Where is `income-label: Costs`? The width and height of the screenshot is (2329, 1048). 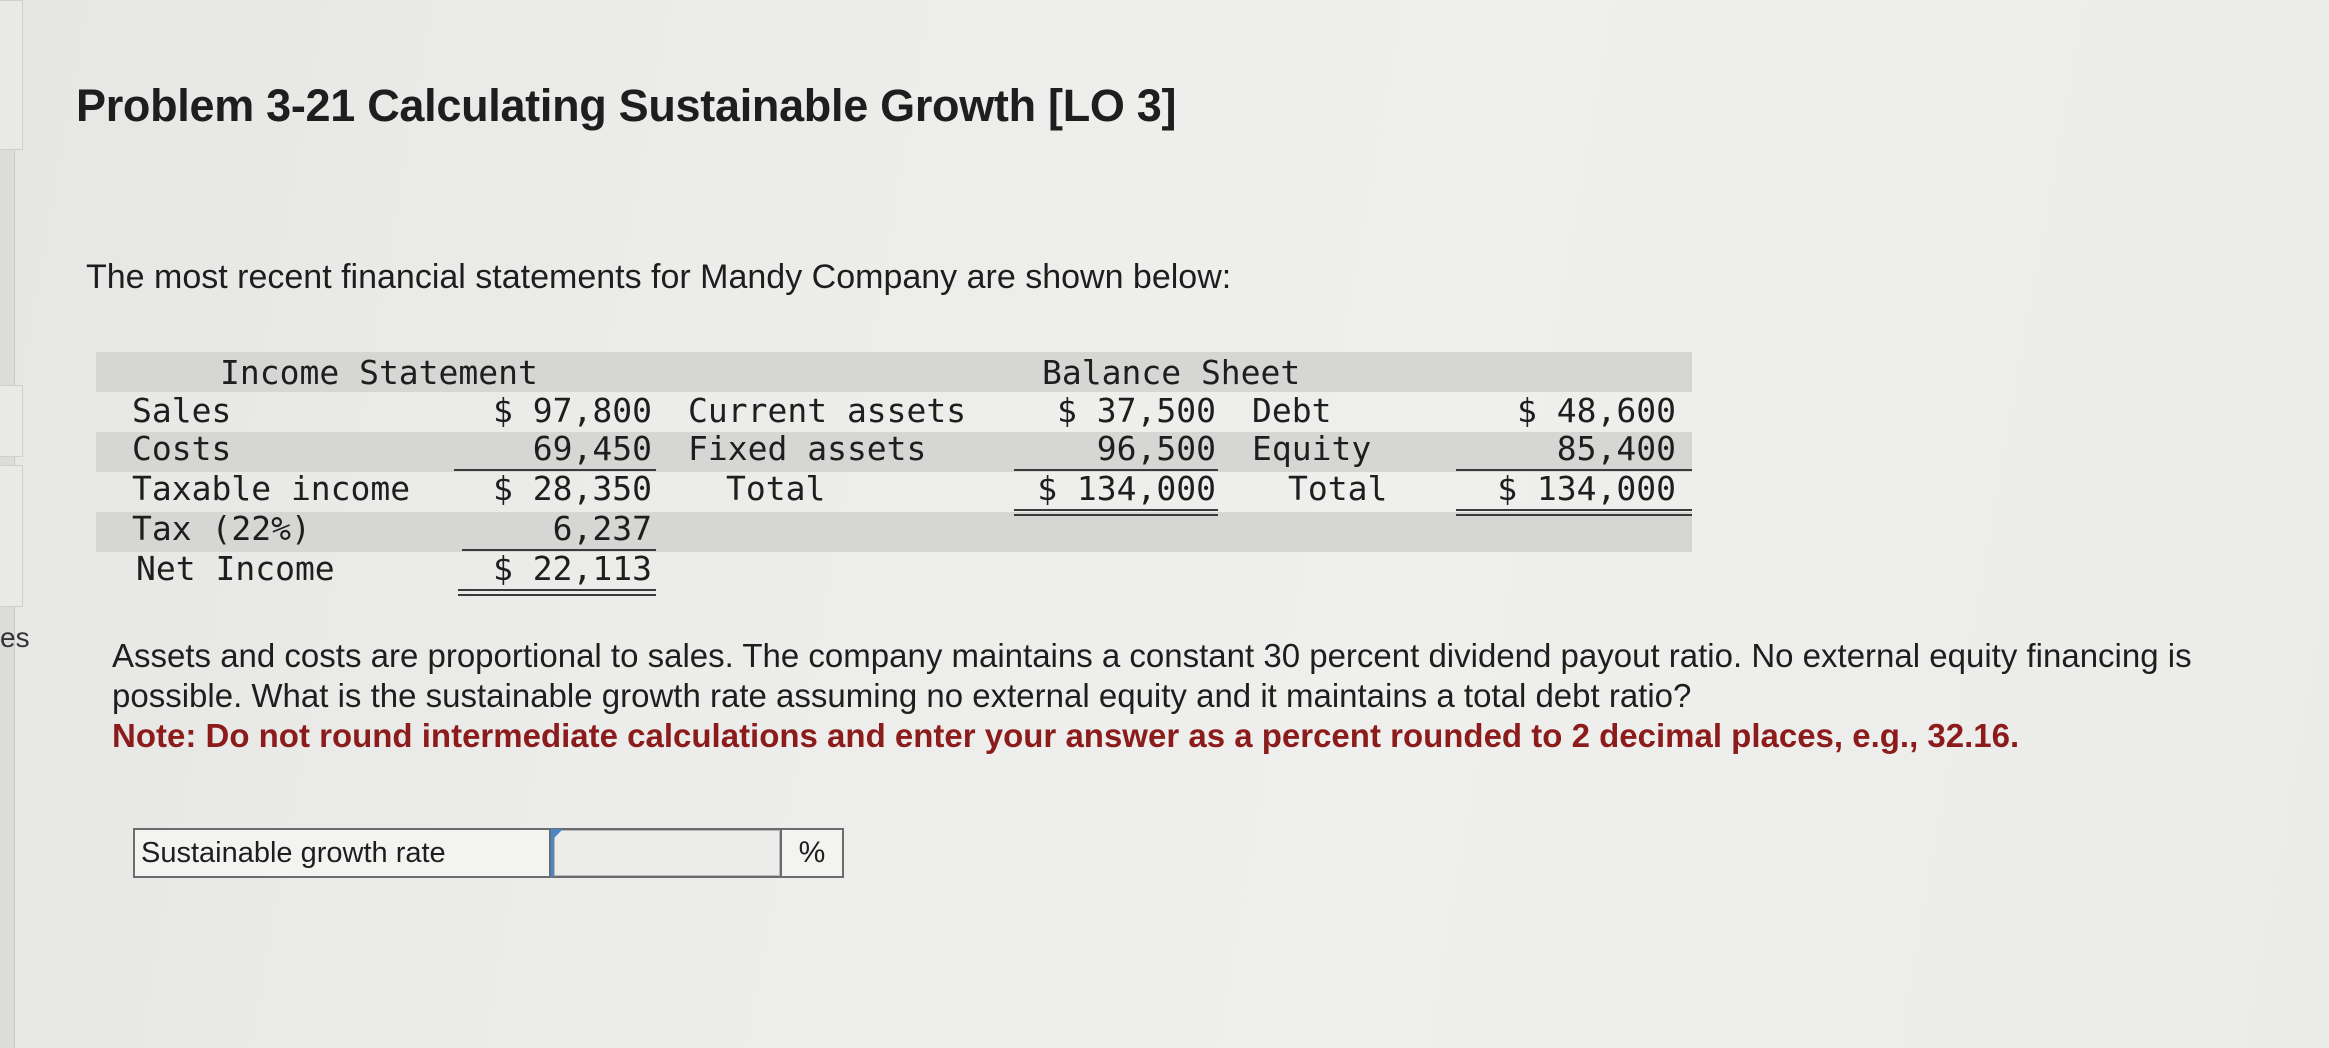 income-label: Costs is located at coordinates (182, 448).